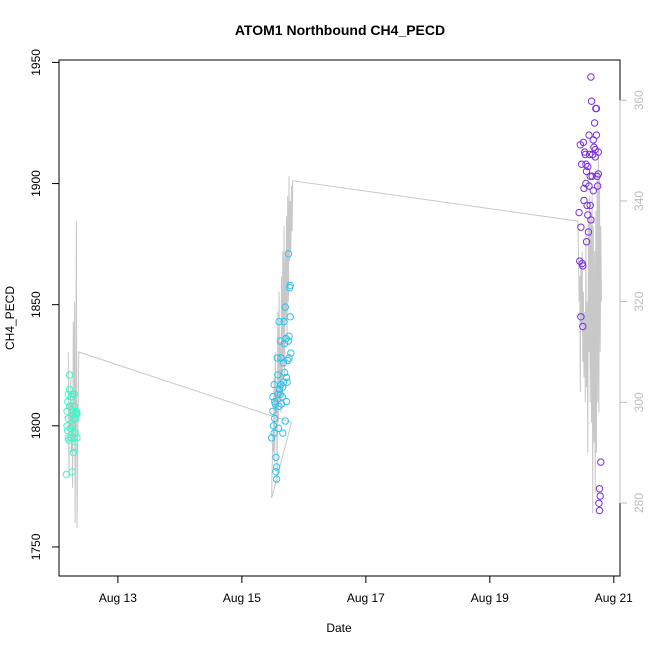  What do you see at coordinates (614, 598) in the screenshot?
I see `x-tick-label: Aug 21` at bounding box center [614, 598].